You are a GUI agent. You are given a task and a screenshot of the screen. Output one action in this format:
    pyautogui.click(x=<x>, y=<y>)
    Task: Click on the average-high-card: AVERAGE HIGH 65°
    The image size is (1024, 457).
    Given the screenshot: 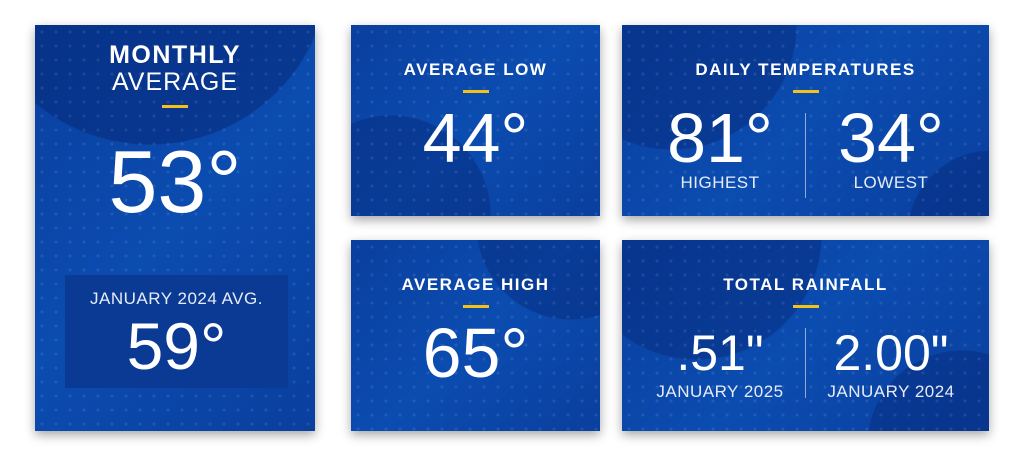 What is the action you would take?
    pyautogui.click(x=475, y=335)
    